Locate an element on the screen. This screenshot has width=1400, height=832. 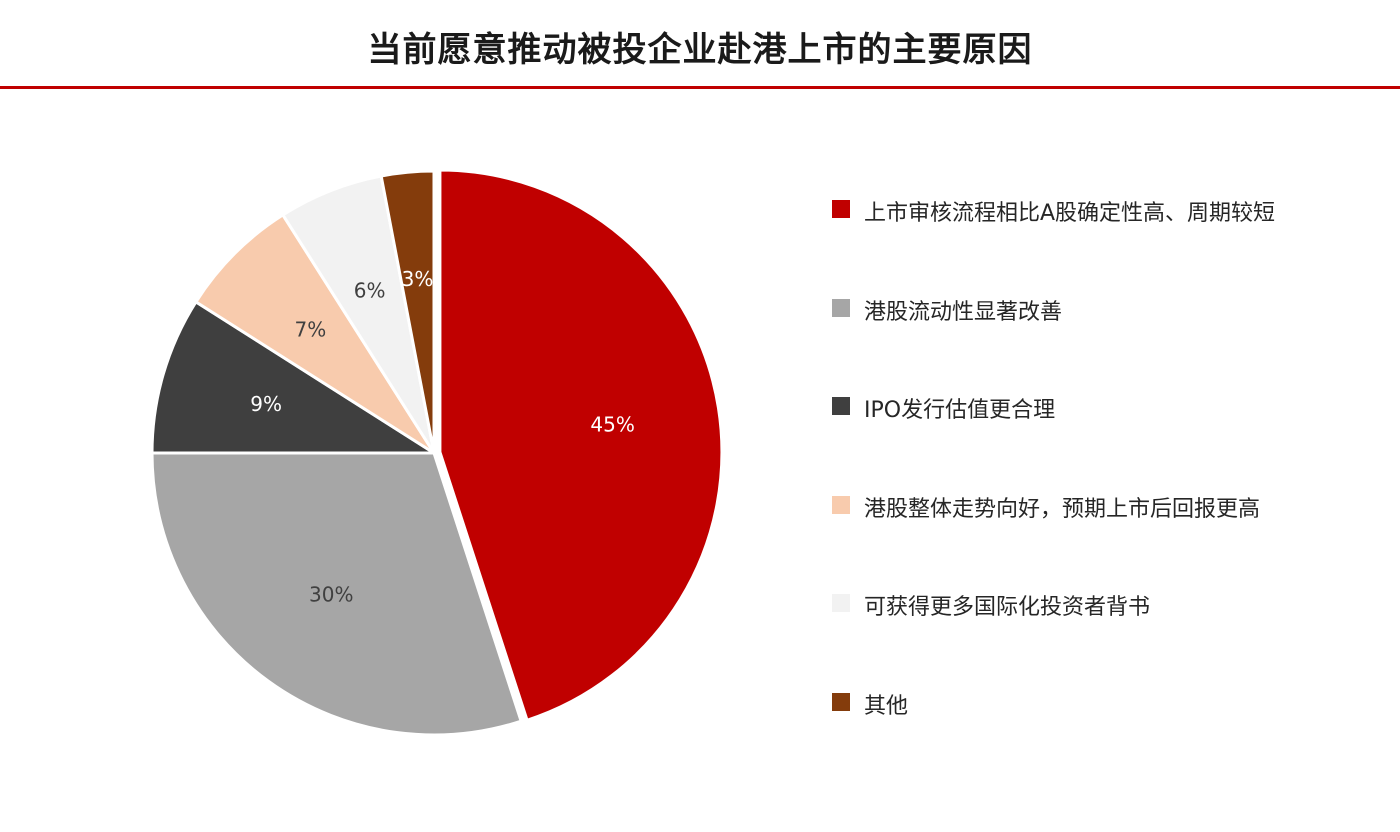
legend-item-3: IPO发行估值更合理 is located at coordinates (1092, 438).